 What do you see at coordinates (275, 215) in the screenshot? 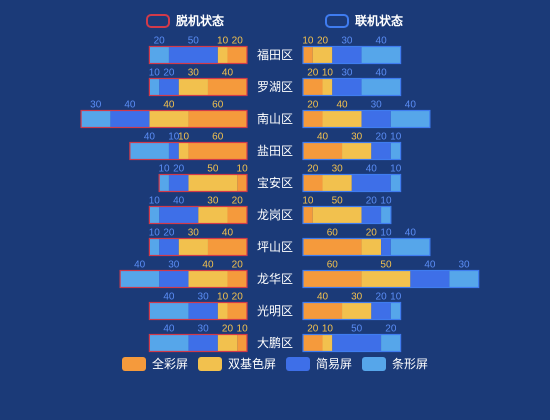
I see `category-label: 龙岗区` at bounding box center [275, 215].